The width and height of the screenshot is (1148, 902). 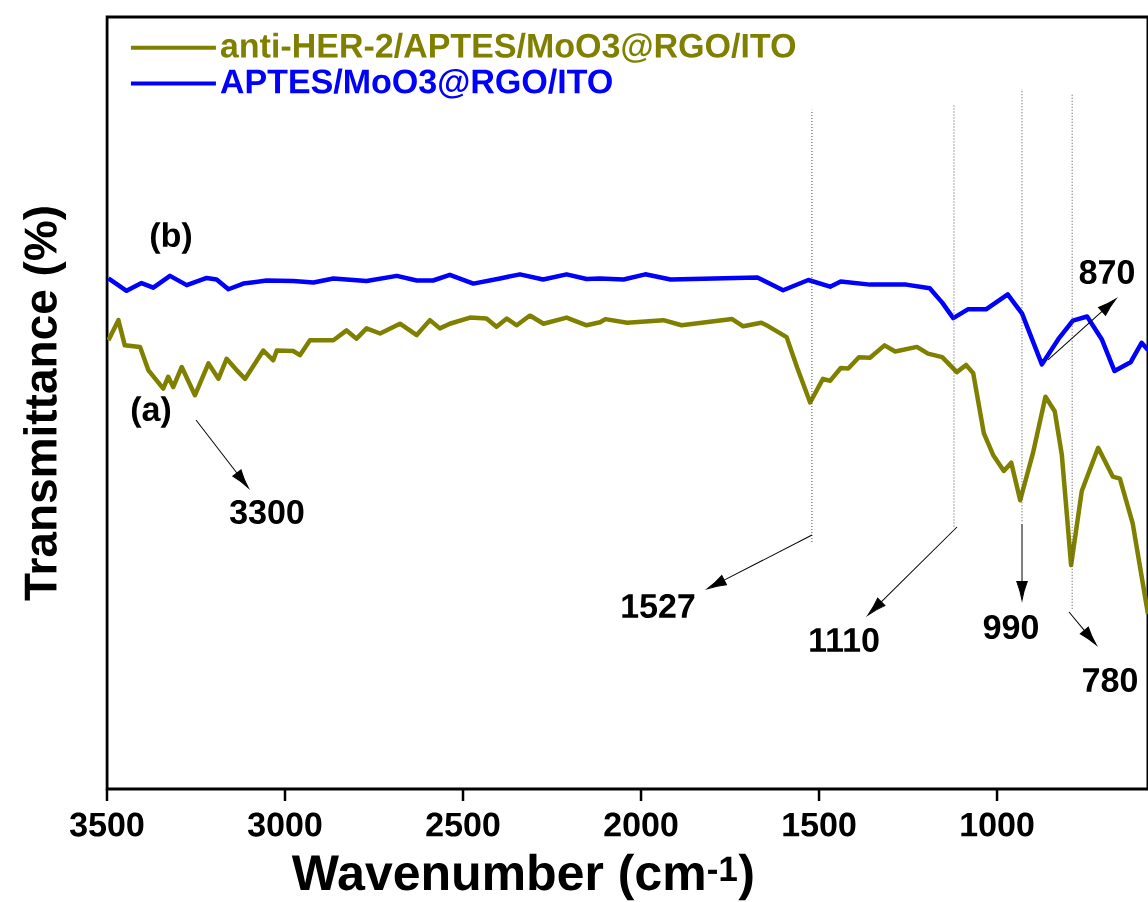 What do you see at coordinates (508, 47) in the screenshot?
I see `legend-label: anti-HER-2/APTES/MoO3@RGO/ITO` at bounding box center [508, 47].